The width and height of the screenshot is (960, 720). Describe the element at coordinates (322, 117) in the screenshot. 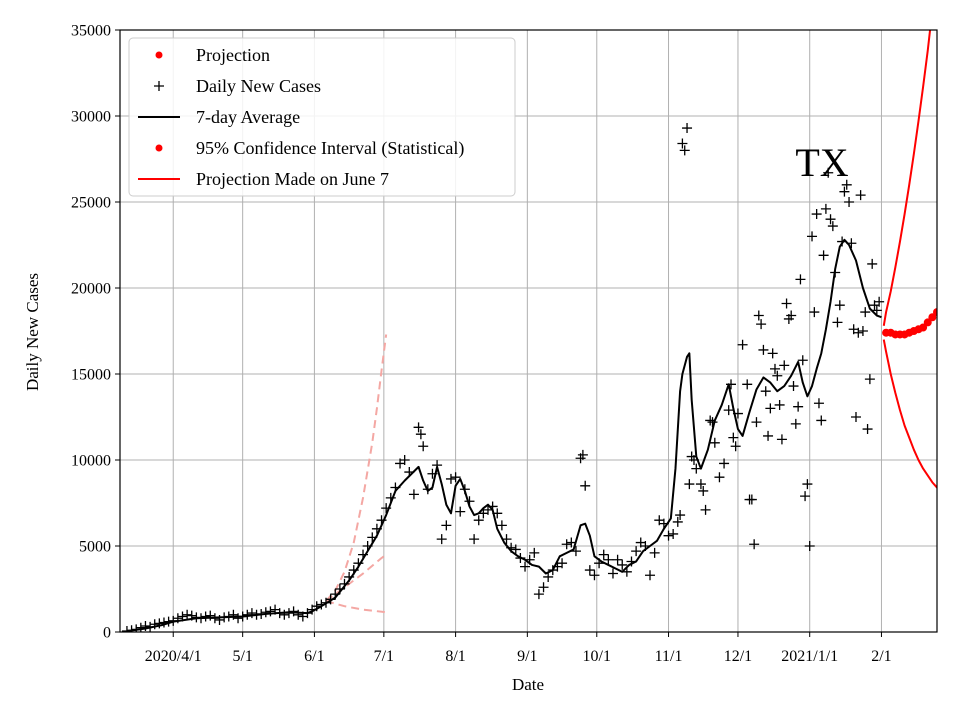

I see `legend-box` at that location.